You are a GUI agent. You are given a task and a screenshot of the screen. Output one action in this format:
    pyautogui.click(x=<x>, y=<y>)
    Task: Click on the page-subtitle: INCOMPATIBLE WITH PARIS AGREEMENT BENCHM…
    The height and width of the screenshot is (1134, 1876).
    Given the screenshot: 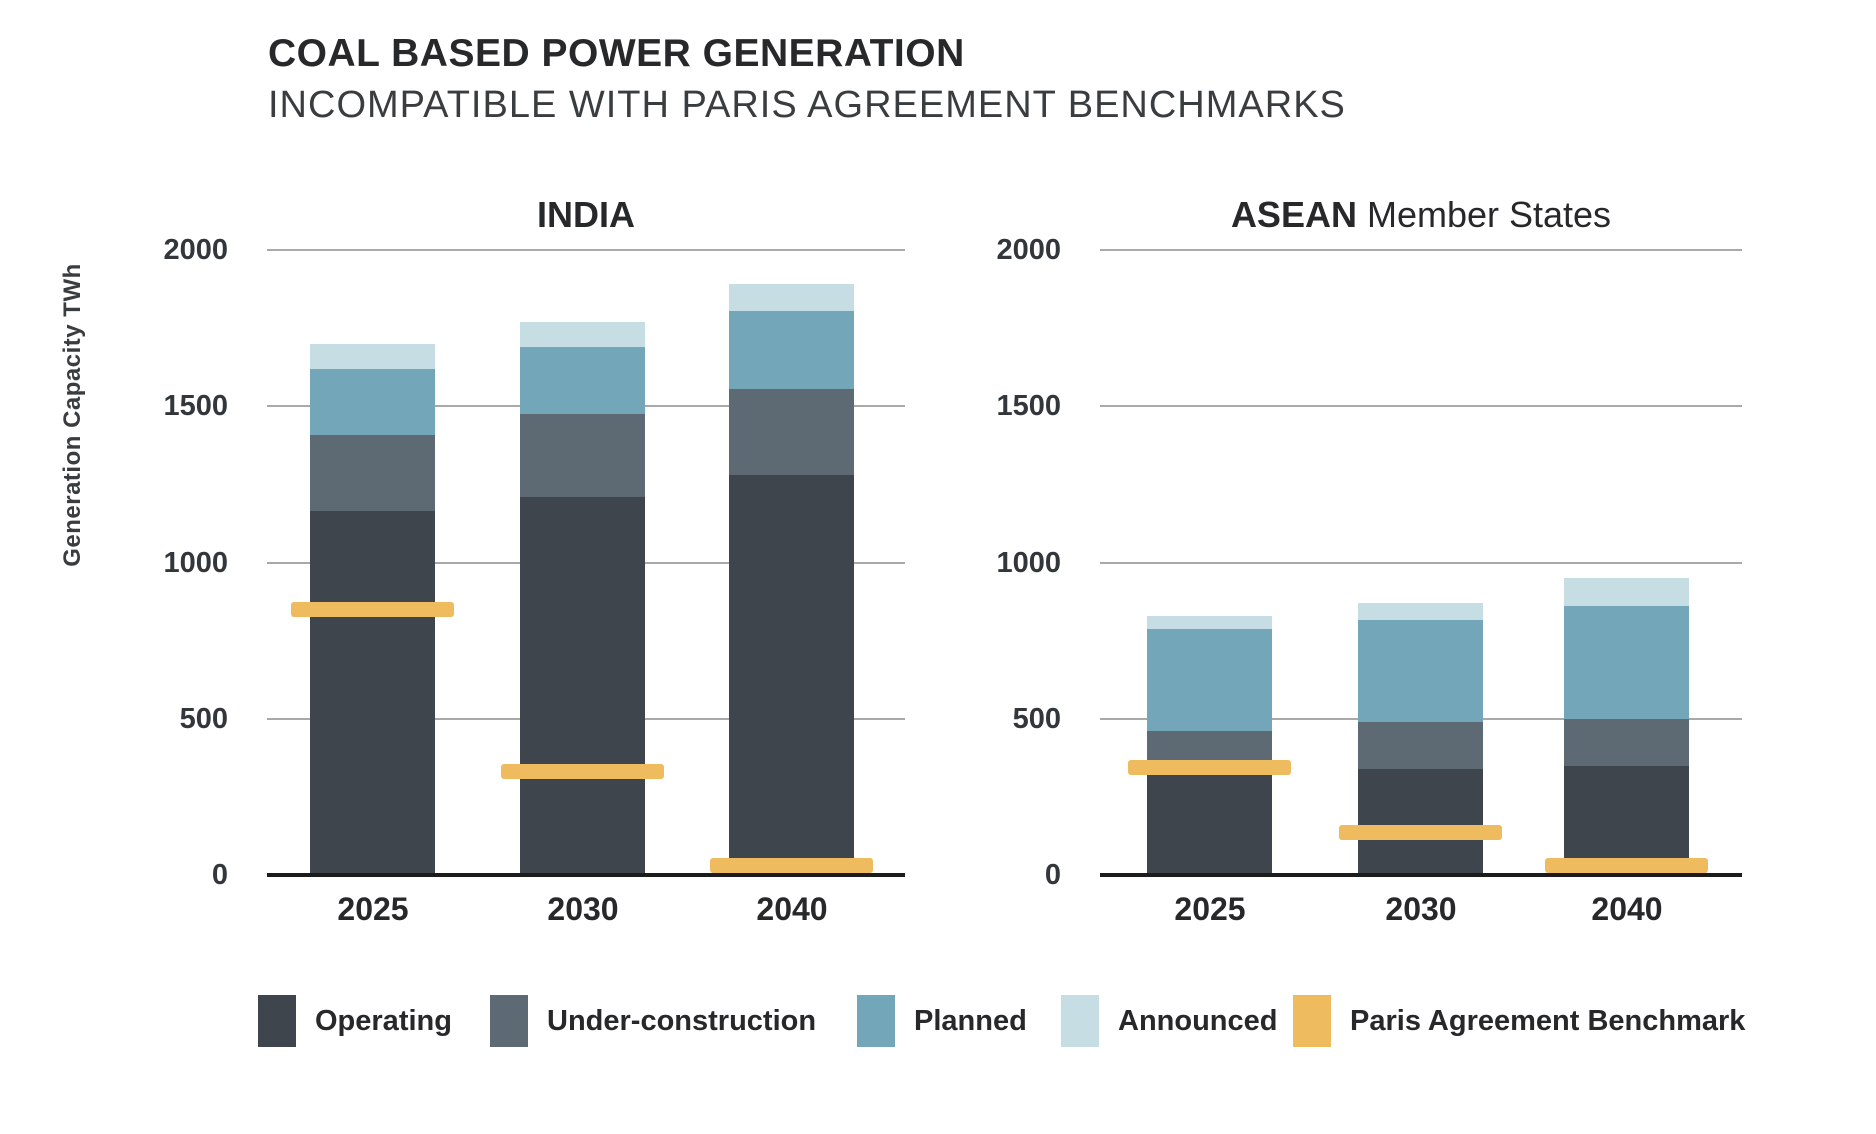 What is the action you would take?
    pyautogui.click(x=807, y=105)
    